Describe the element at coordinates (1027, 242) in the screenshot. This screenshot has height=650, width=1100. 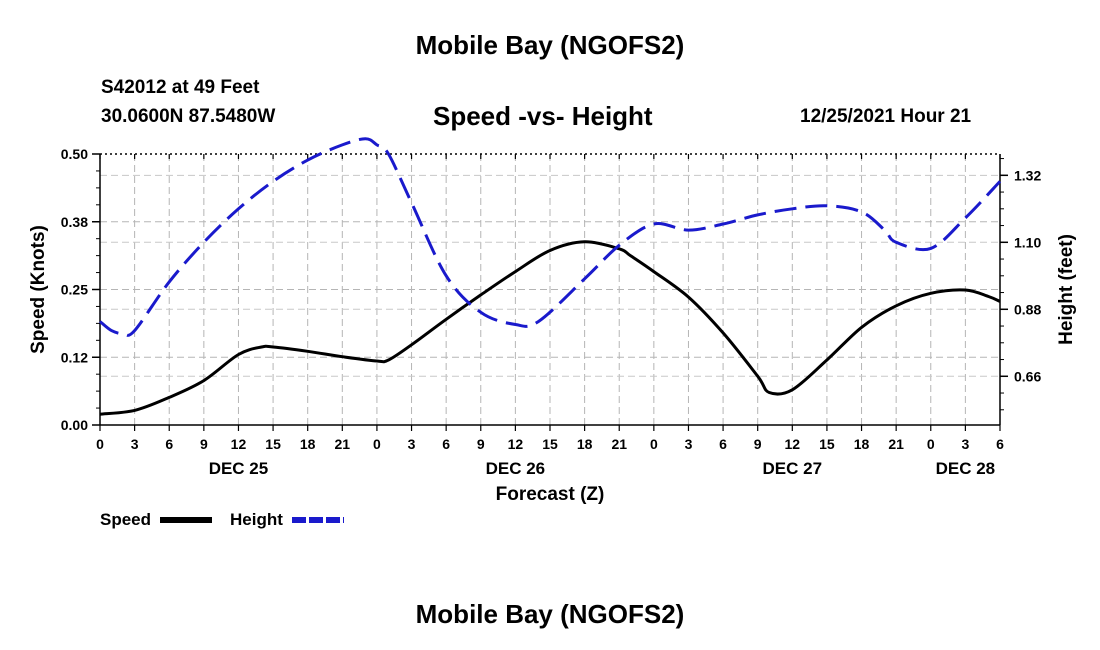
I see `y2-tick-label: 1.10` at that location.